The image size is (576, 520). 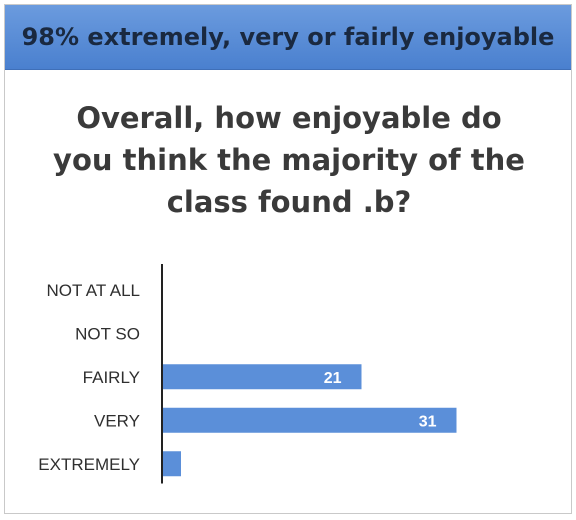 What do you see at coordinates (107, 333) in the screenshot?
I see `category-label: NOT SO` at bounding box center [107, 333].